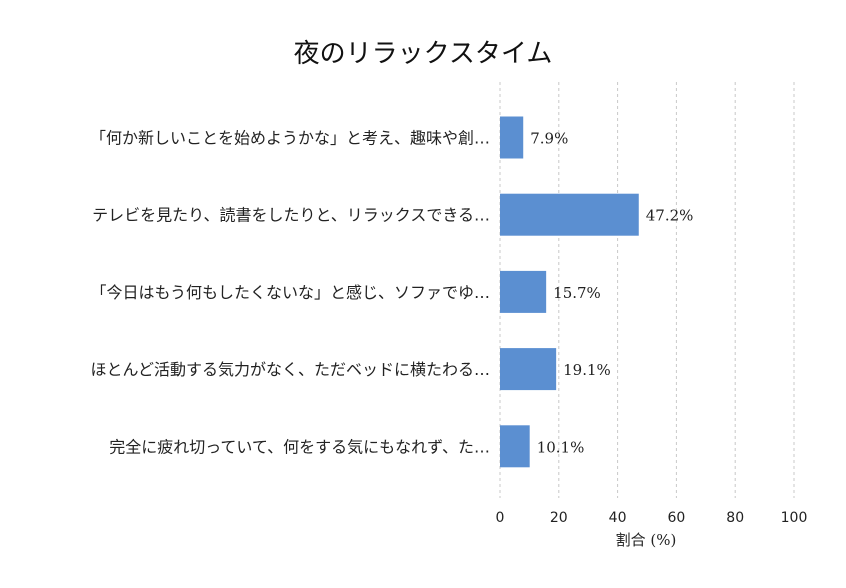 This screenshot has height=588, width=846. Describe the element at coordinates (646, 540) in the screenshot. I see `x-axis-label: 割合 (%)` at that location.